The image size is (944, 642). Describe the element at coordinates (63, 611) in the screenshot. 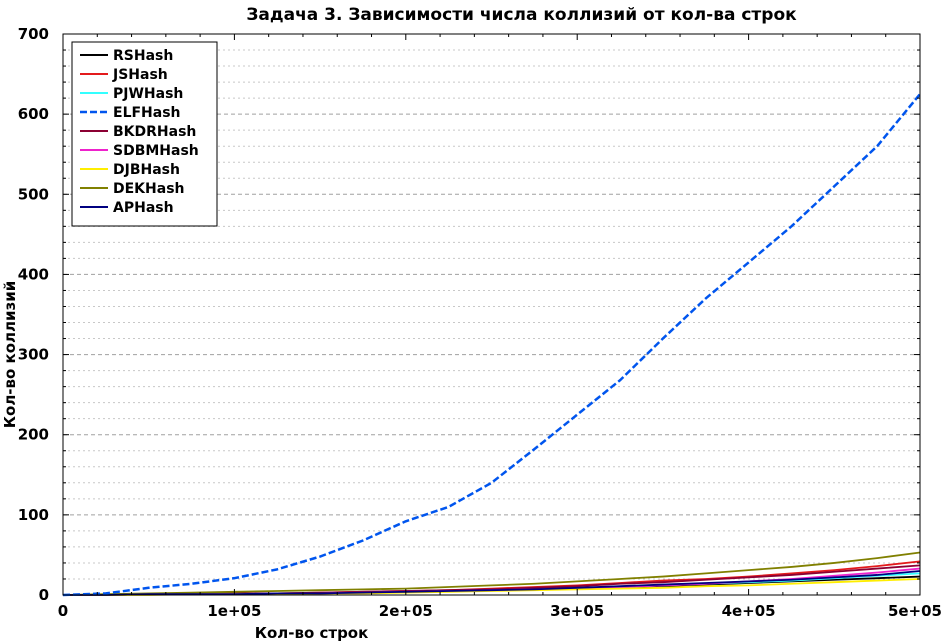

I see `x-tick-label: 0` at that location.